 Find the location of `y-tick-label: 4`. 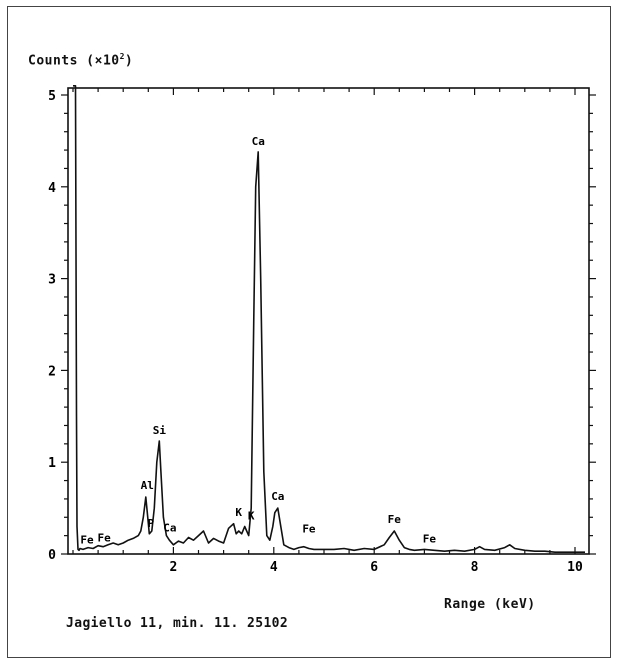

y-tick-label: 4 is located at coordinates (52, 188).